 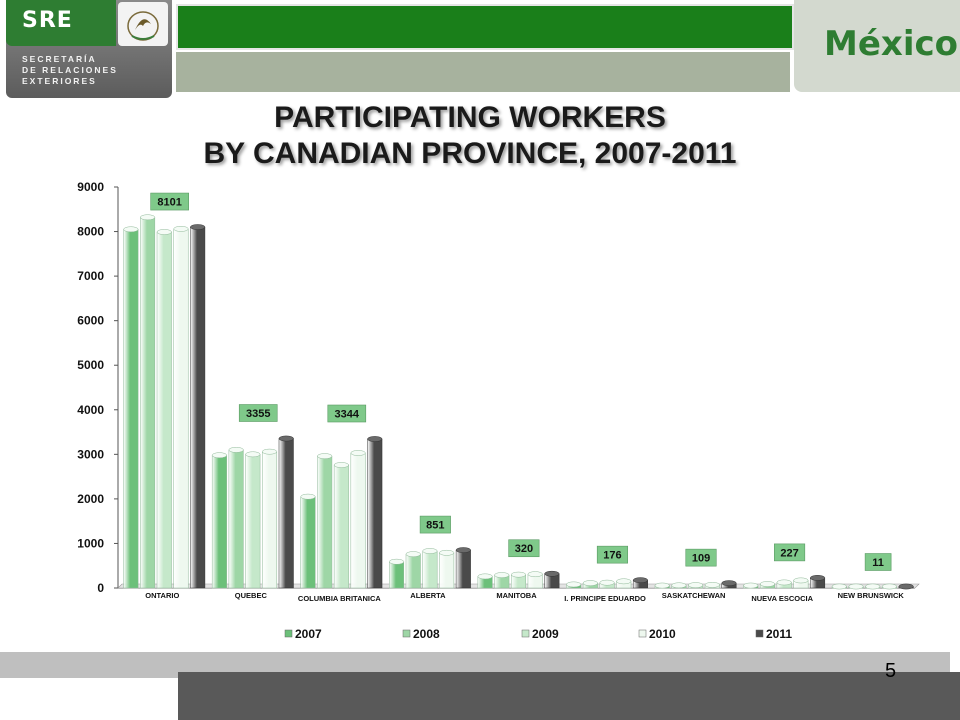 I want to click on mexico-logo: México, so click(x=877, y=46).